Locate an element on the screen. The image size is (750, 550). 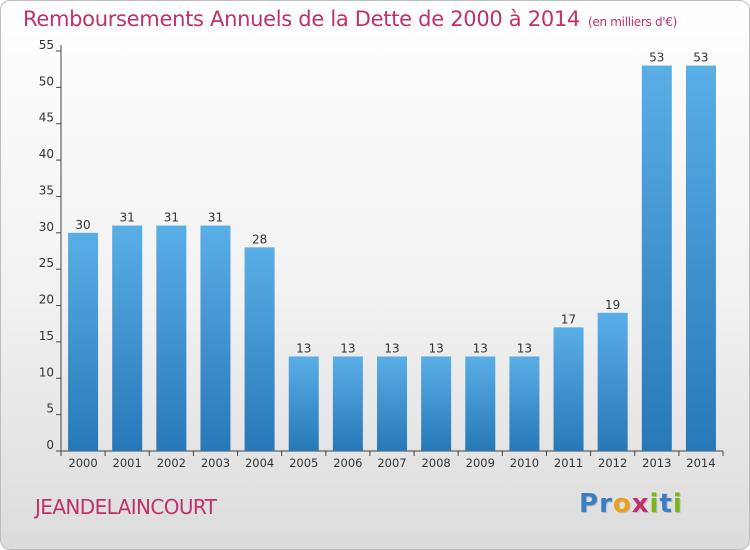
x-tick-label: 2004 is located at coordinates (259, 463).